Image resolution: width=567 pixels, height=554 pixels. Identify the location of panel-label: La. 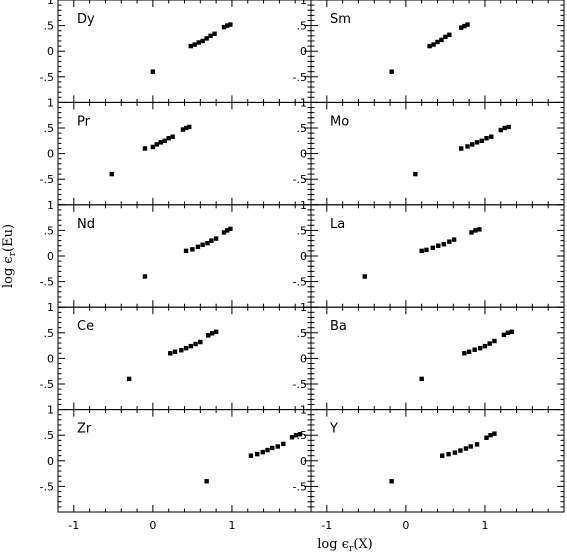
(337, 224).